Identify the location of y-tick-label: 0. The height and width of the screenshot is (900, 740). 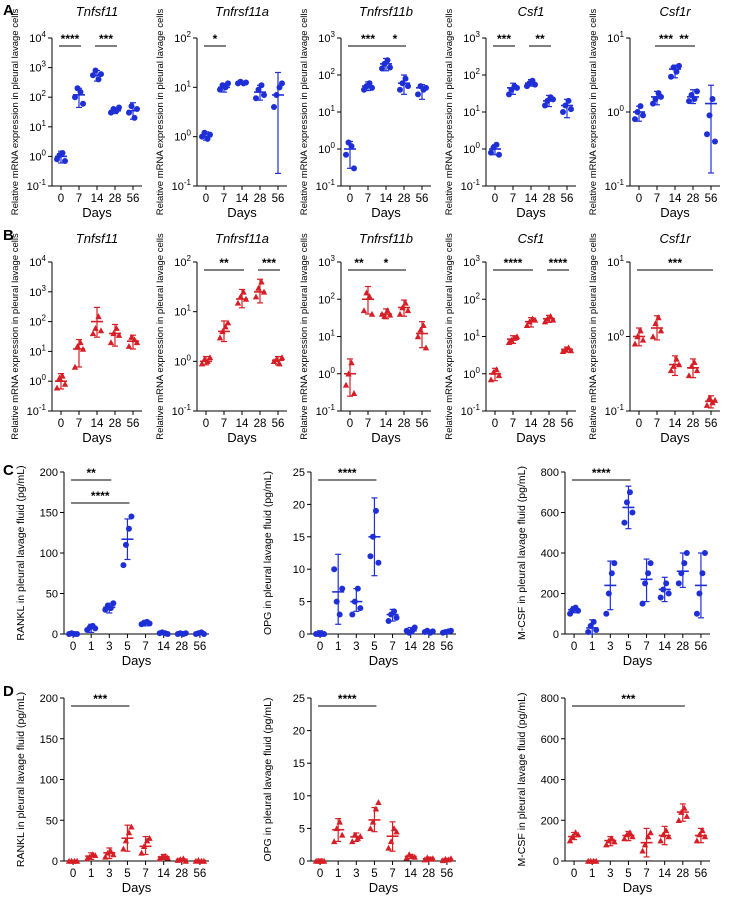
(302, 635).